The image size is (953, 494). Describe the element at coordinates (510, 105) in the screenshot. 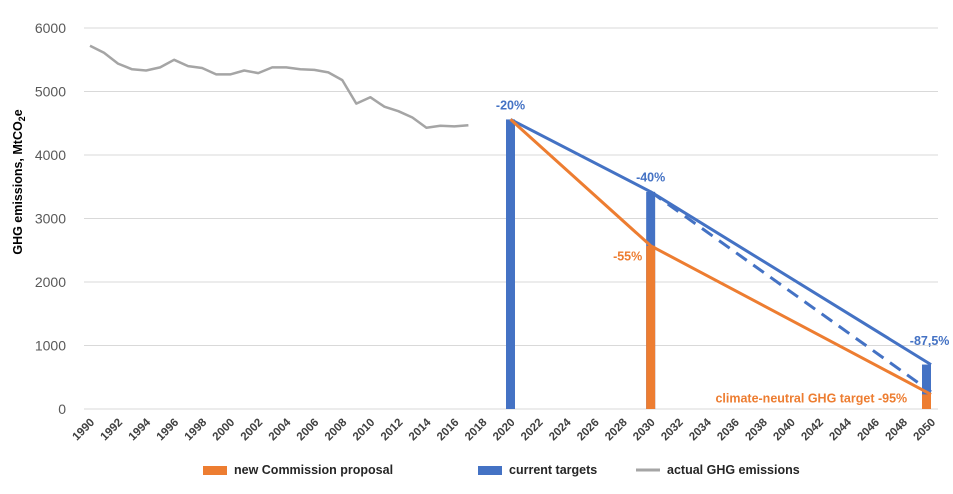

I see `annotation-label: -20%` at that location.